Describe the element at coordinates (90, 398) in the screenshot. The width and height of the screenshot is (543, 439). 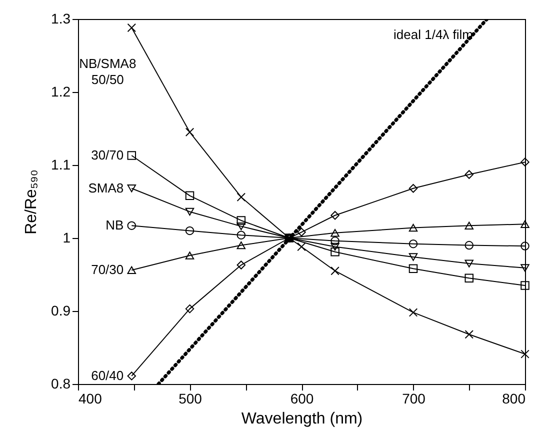
I see `x-tick-label: 400` at that location.